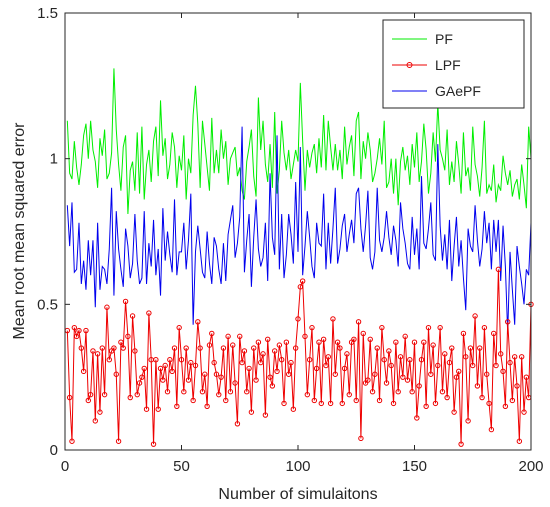 The height and width of the screenshot is (507, 550). Describe the element at coordinates (47, 13) in the screenshot. I see `y-tick-label: 1.5` at that location.